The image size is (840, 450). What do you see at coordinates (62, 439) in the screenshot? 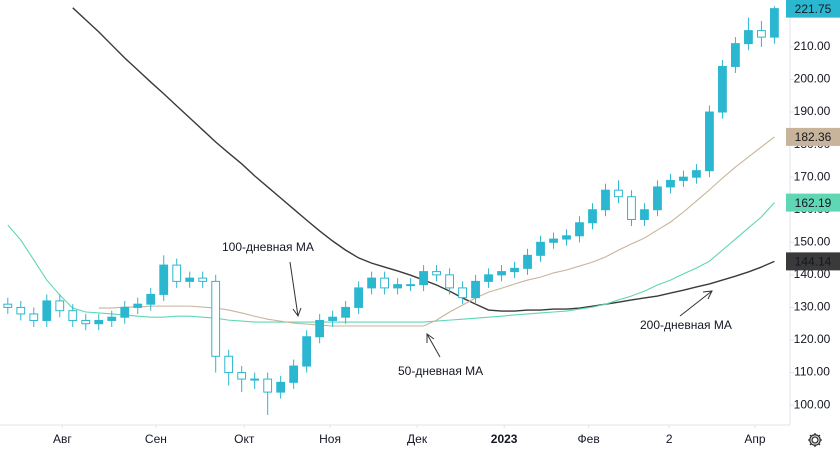
I see `x-tick-label: Авг` at bounding box center [62, 439].